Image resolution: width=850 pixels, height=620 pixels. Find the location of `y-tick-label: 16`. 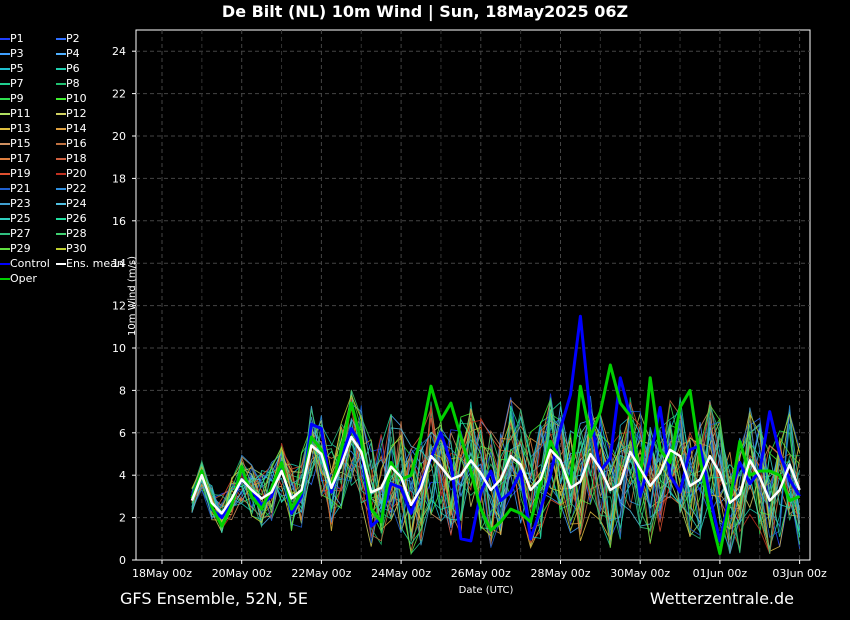

y-tick-label: 16 is located at coordinates (119, 221).